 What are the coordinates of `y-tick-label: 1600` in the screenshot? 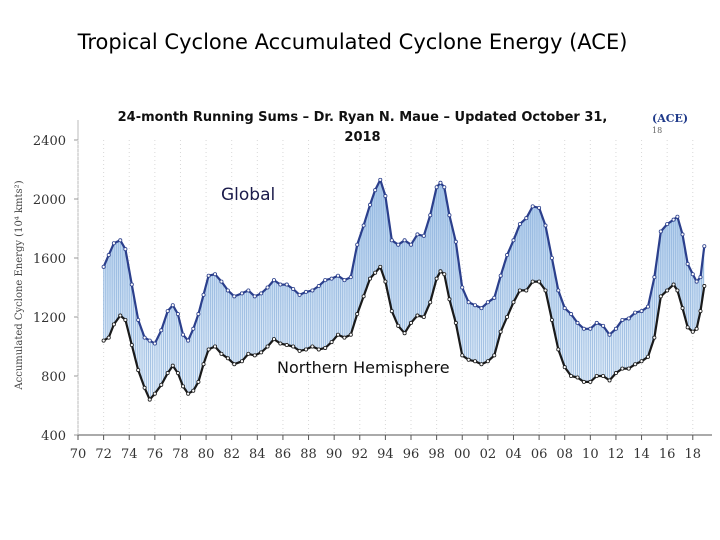 It's located at (49, 259).